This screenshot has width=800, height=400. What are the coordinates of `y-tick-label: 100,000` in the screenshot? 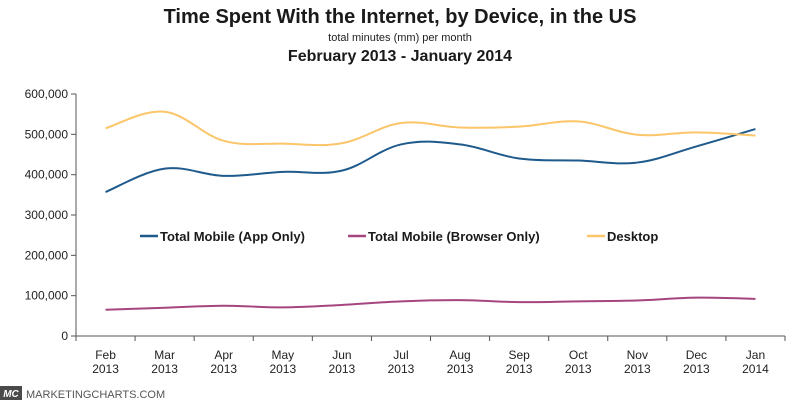 It's located at (47, 296).